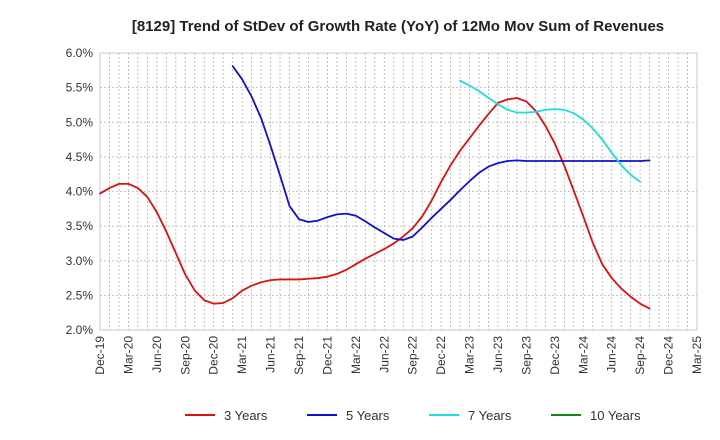 The image size is (720, 440). What do you see at coordinates (242, 355) in the screenshot?
I see `x-tick-label: Mar-21` at bounding box center [242, 355].